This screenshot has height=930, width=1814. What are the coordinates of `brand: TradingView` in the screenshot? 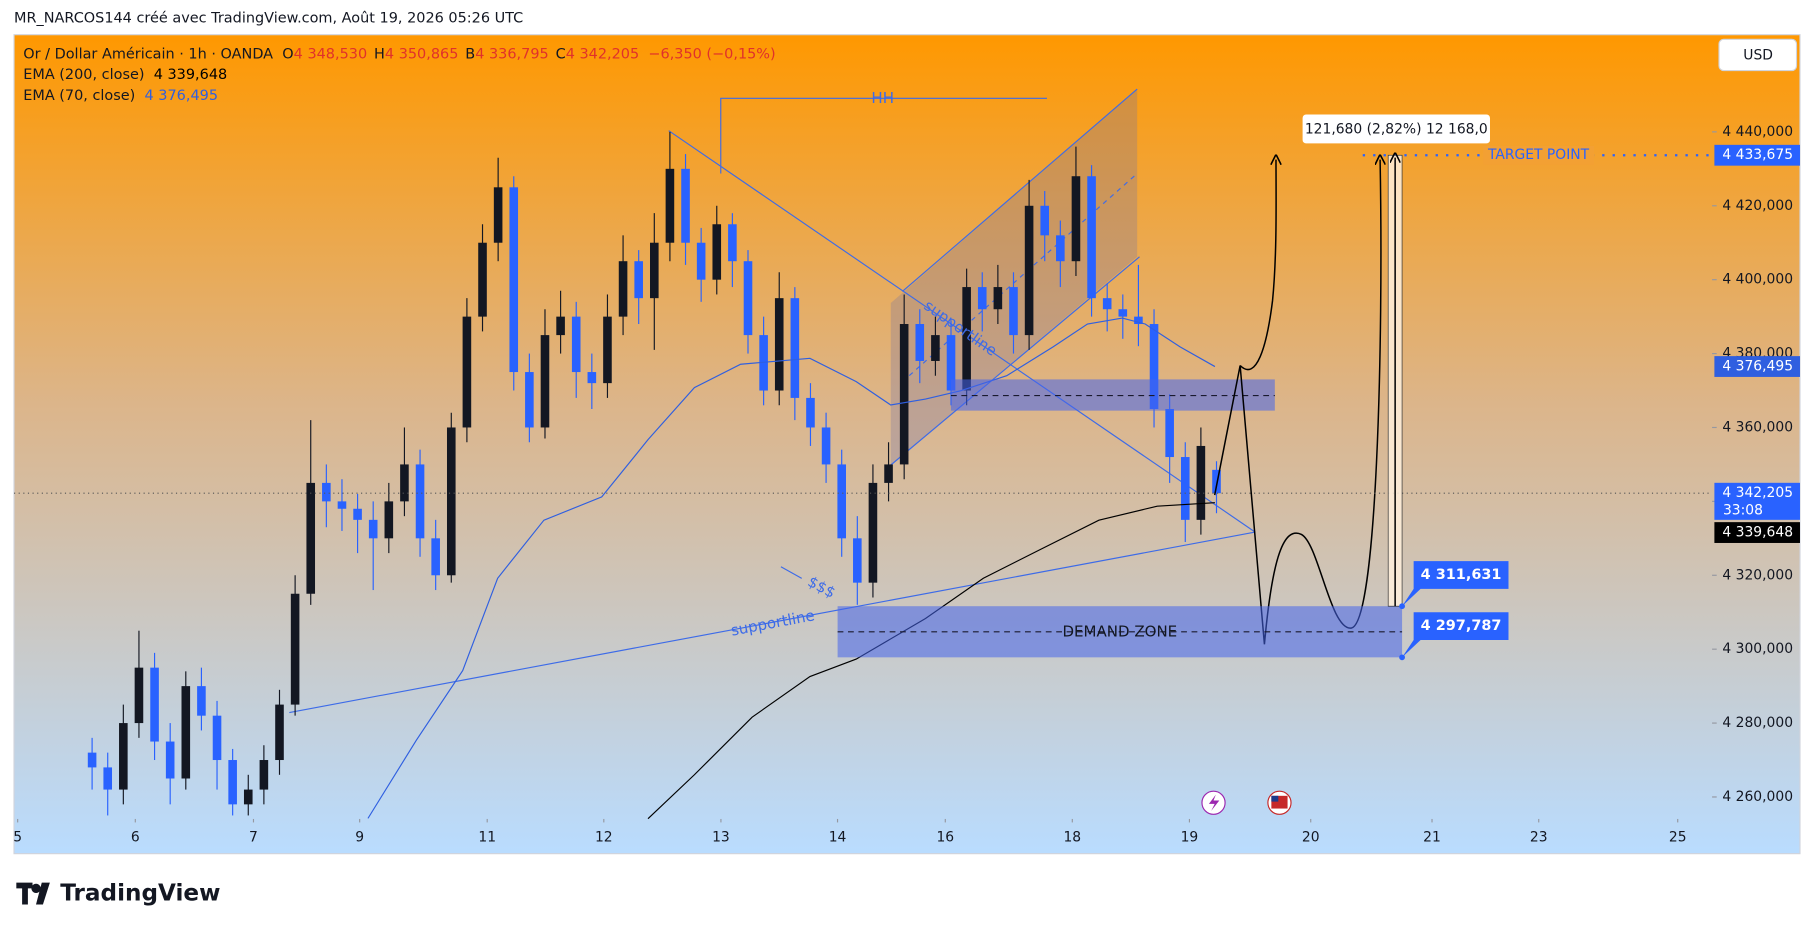 It's located at (140, 894).